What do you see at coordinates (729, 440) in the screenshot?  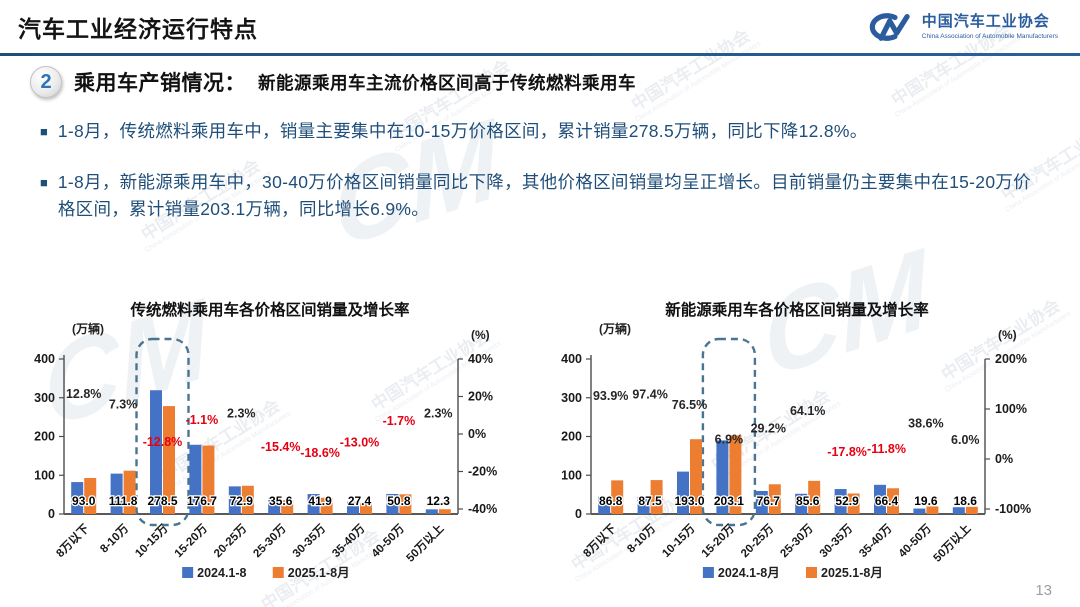 I see `growth-label: 6.9%` at bounding box center [729, 440].